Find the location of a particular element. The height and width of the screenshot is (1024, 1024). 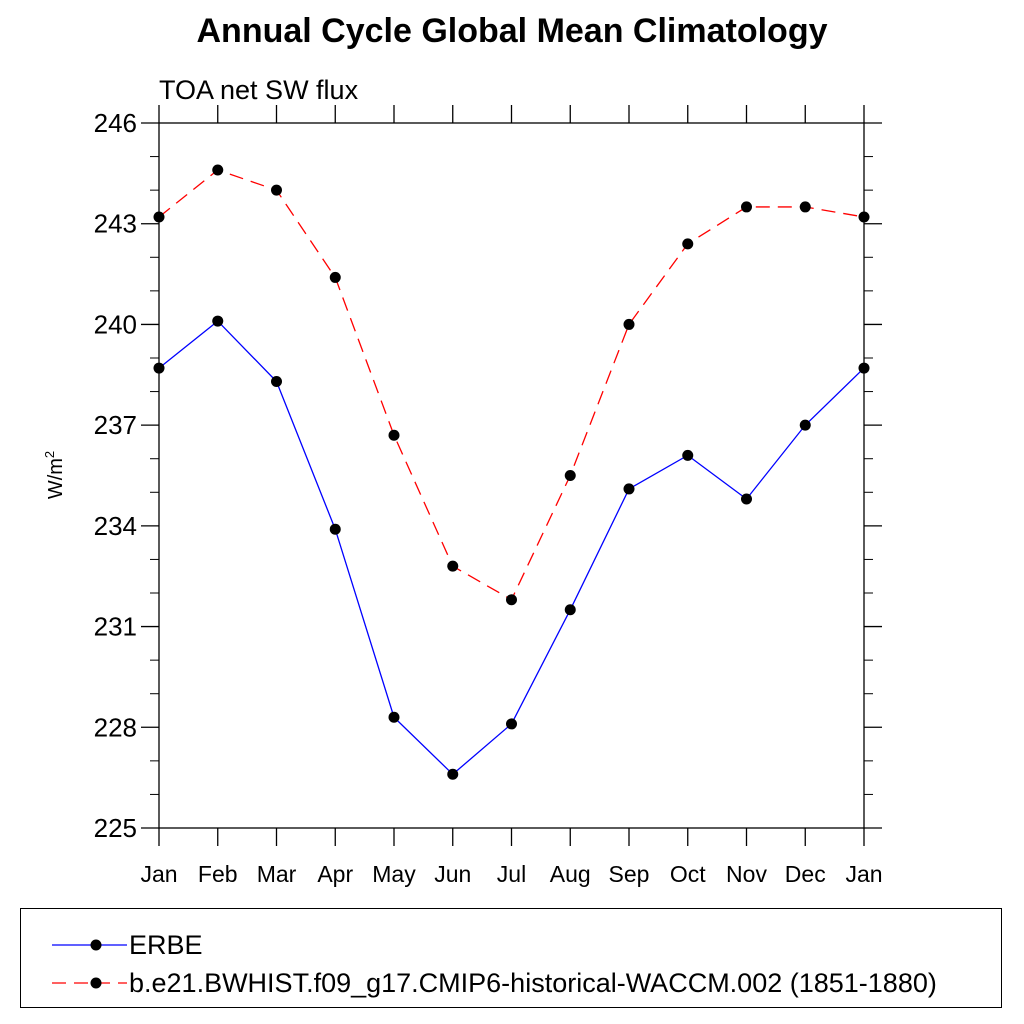

x-tick-label: Feb is located at coordinates (218, 874).